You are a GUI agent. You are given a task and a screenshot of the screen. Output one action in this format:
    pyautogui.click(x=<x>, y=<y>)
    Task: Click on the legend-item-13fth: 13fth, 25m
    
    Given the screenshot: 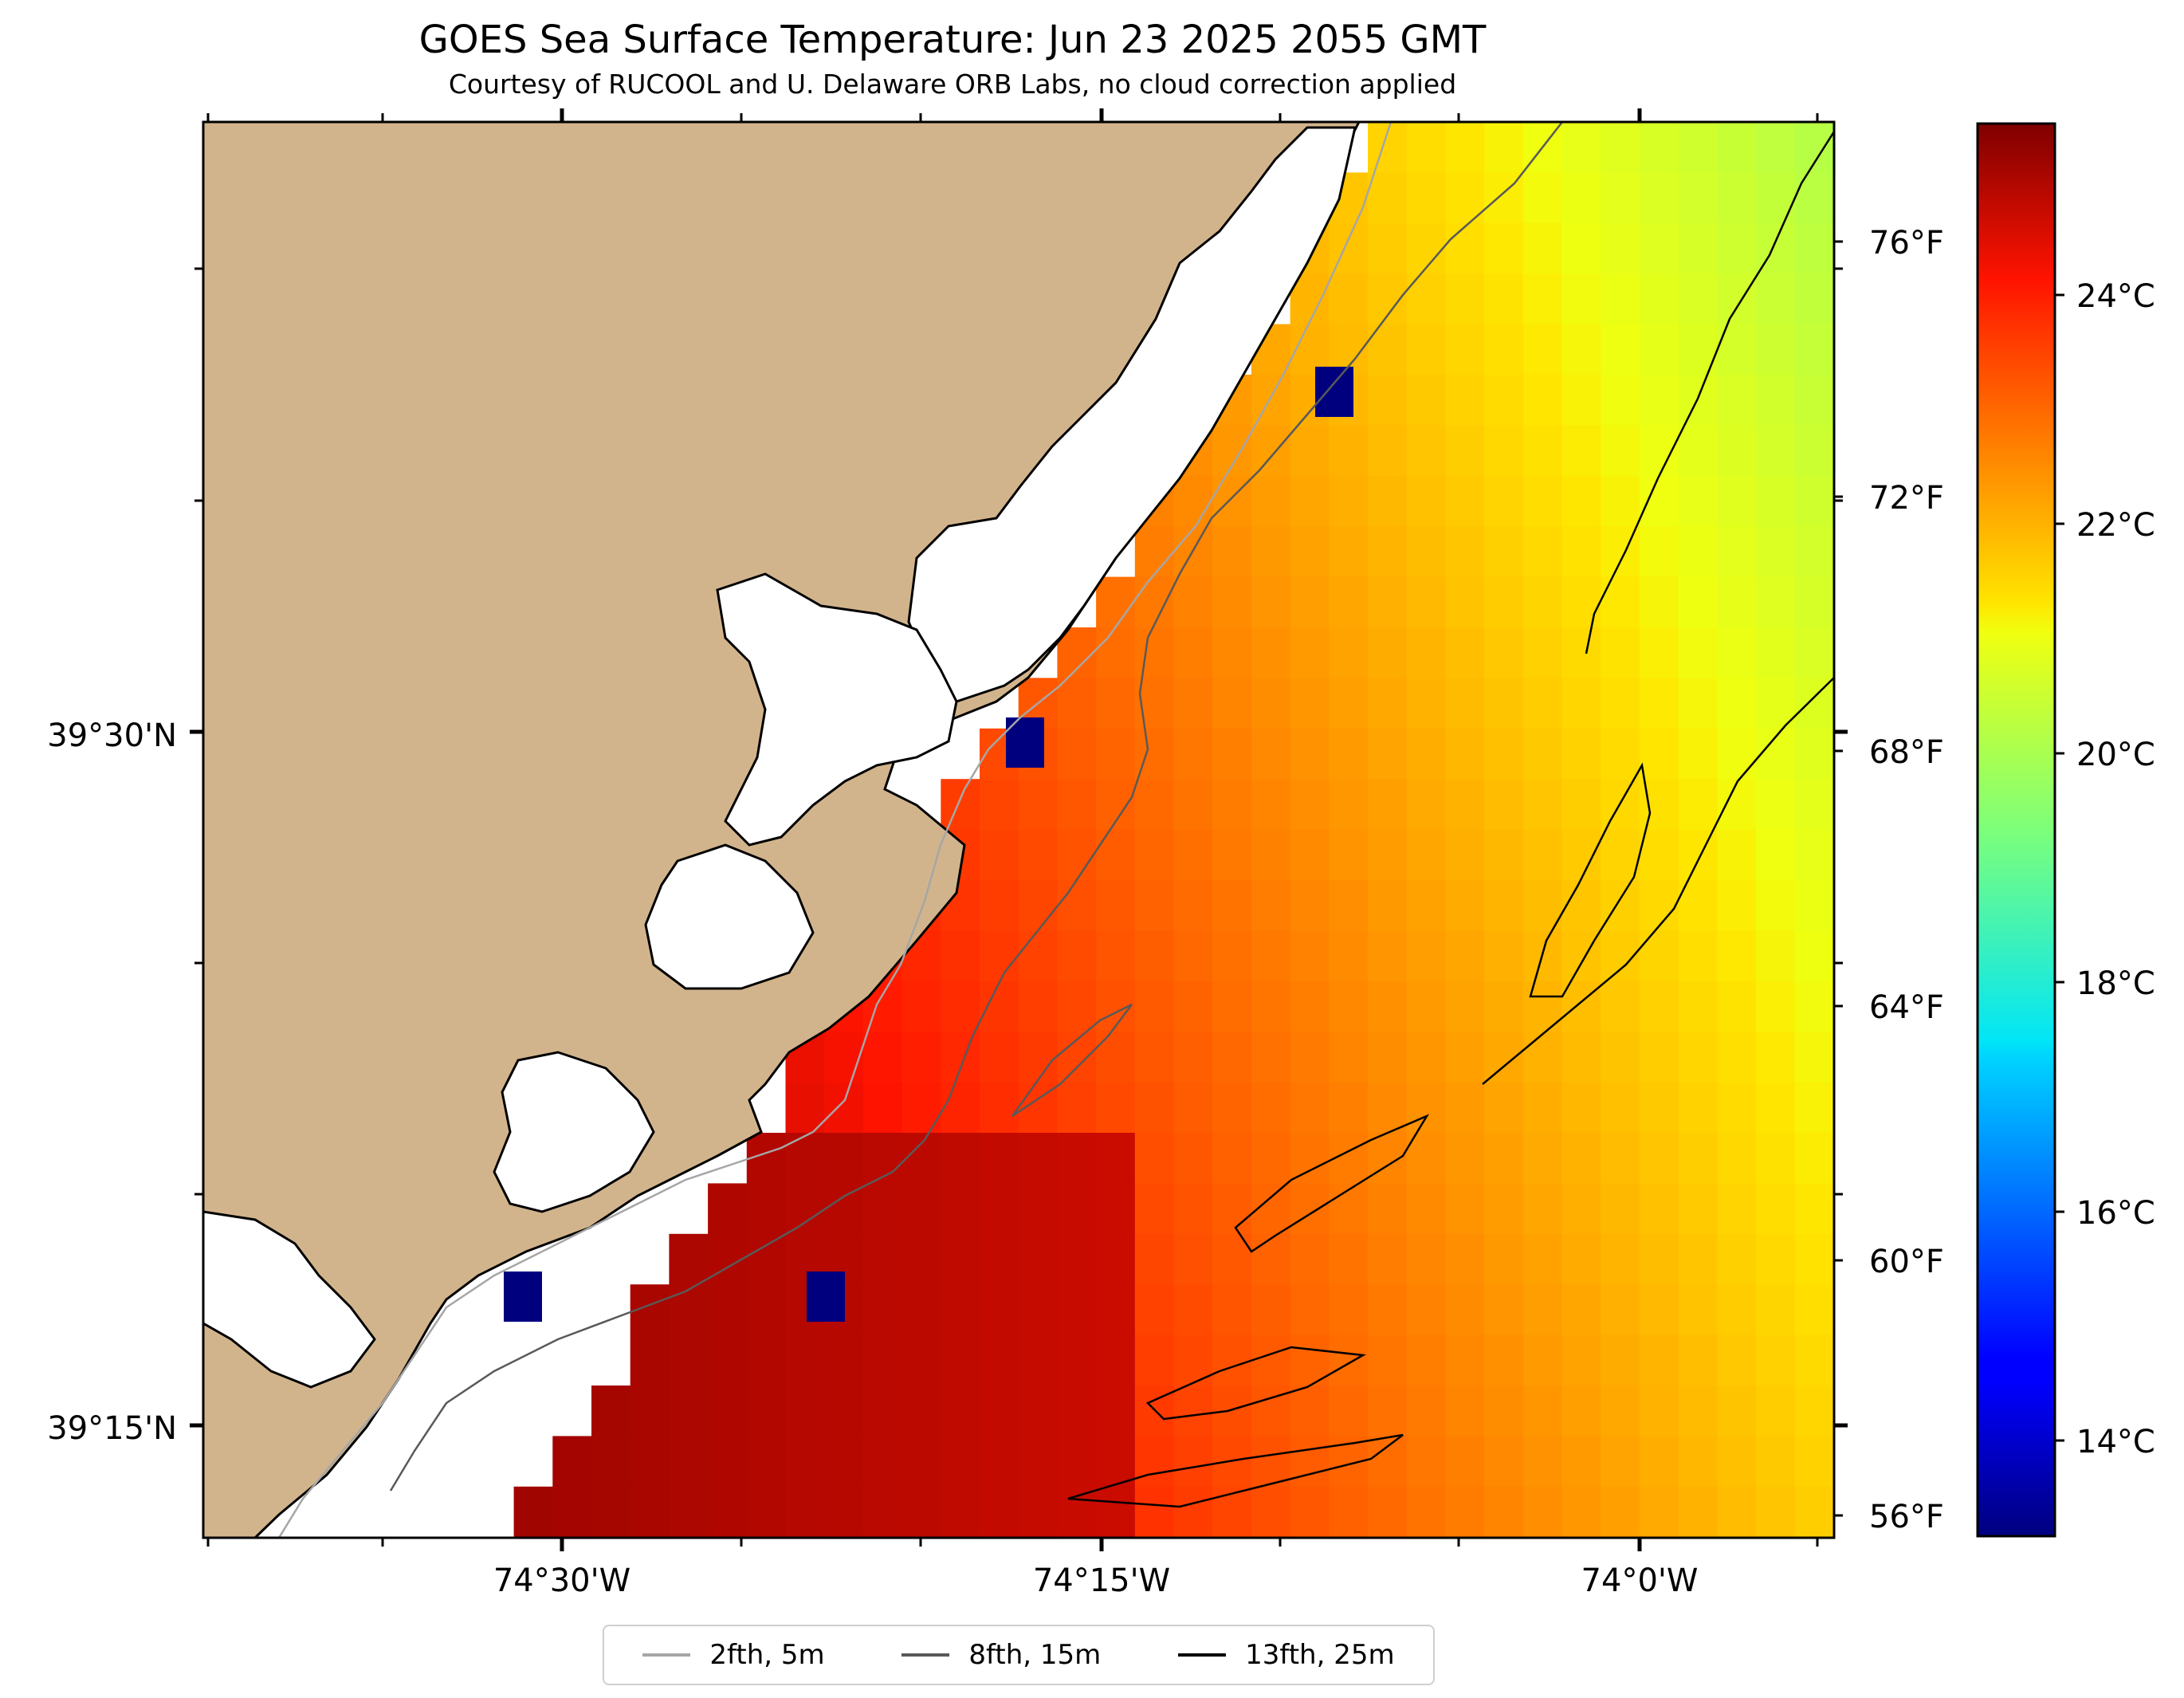 What is the action you would take?
    pyautogui.click(x=1286, y=1655)
    